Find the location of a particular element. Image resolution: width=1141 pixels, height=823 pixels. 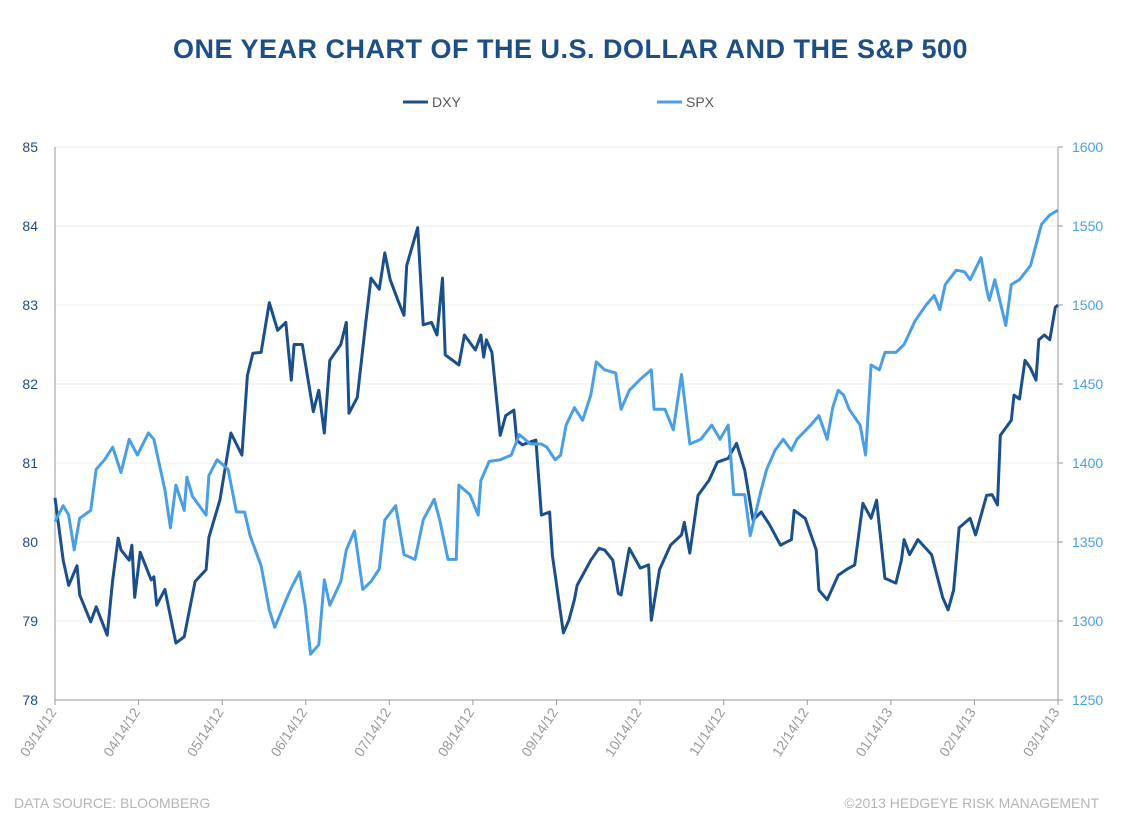

x-tick-label: 06/14/12 is located at coordinates (288, 732).